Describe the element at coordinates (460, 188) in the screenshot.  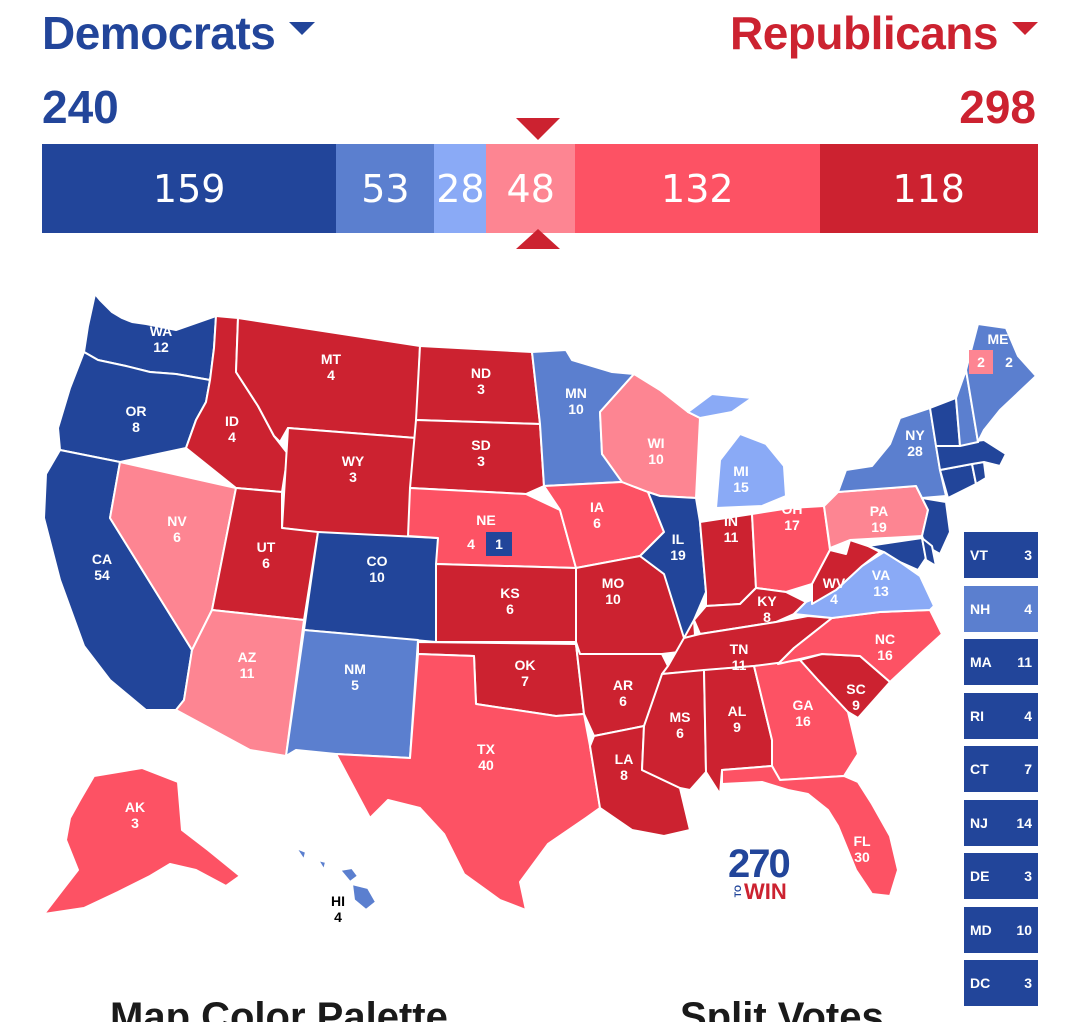
I see `ev-bar-segment: 28` at that location.